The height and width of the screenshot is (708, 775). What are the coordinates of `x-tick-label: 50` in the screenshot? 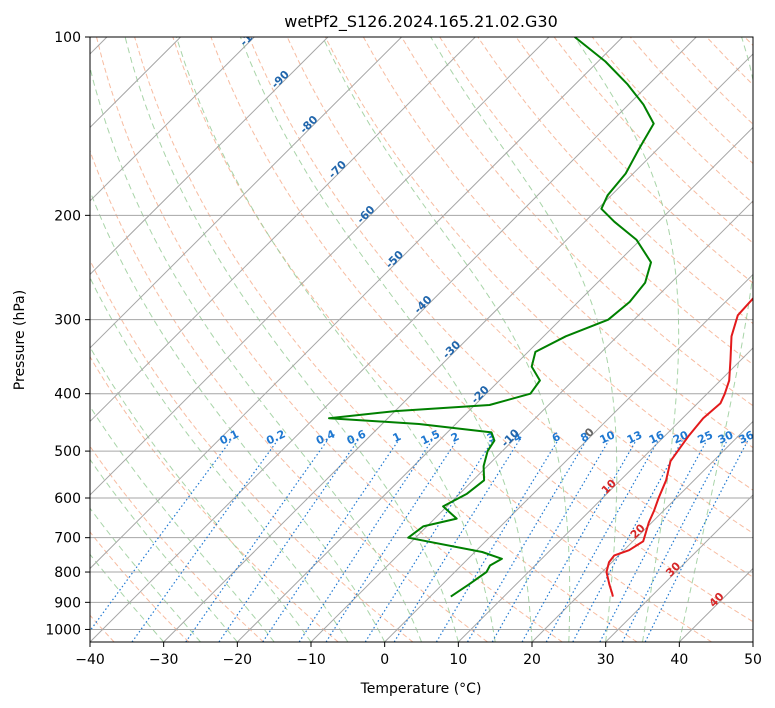 It's located at (753, 660).